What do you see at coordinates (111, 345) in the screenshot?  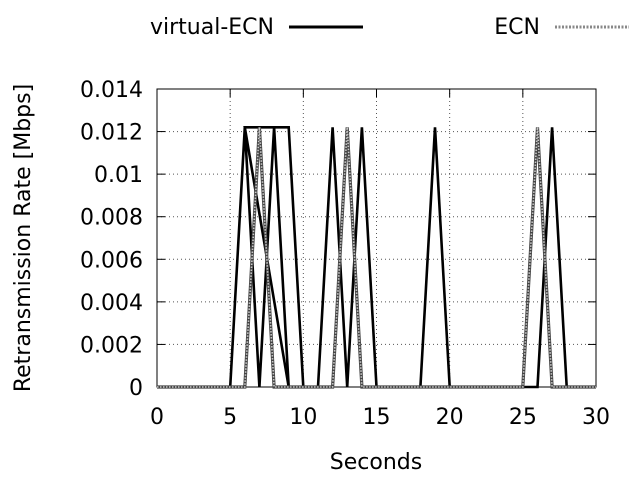 I see `y-tick-label: 0.002` at bounding box center [111, 345].